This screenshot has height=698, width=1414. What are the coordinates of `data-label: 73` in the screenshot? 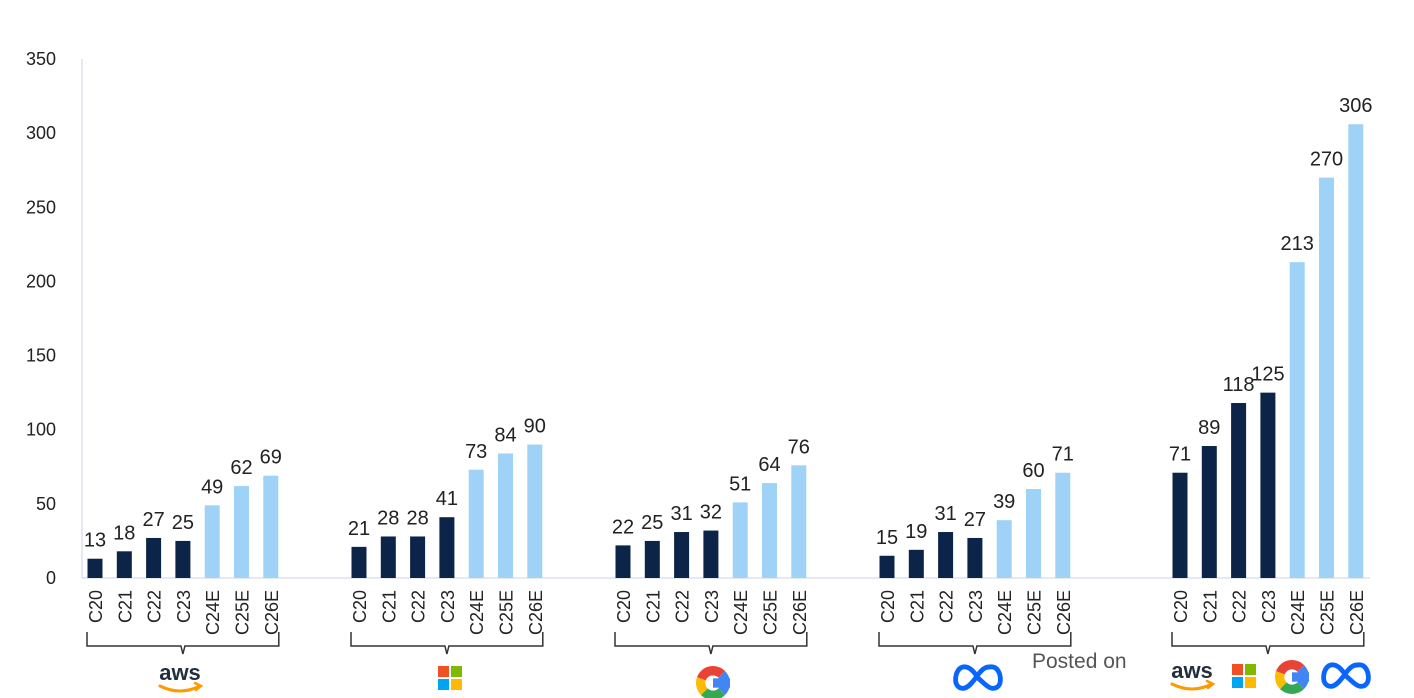 It's located at (476, 452).